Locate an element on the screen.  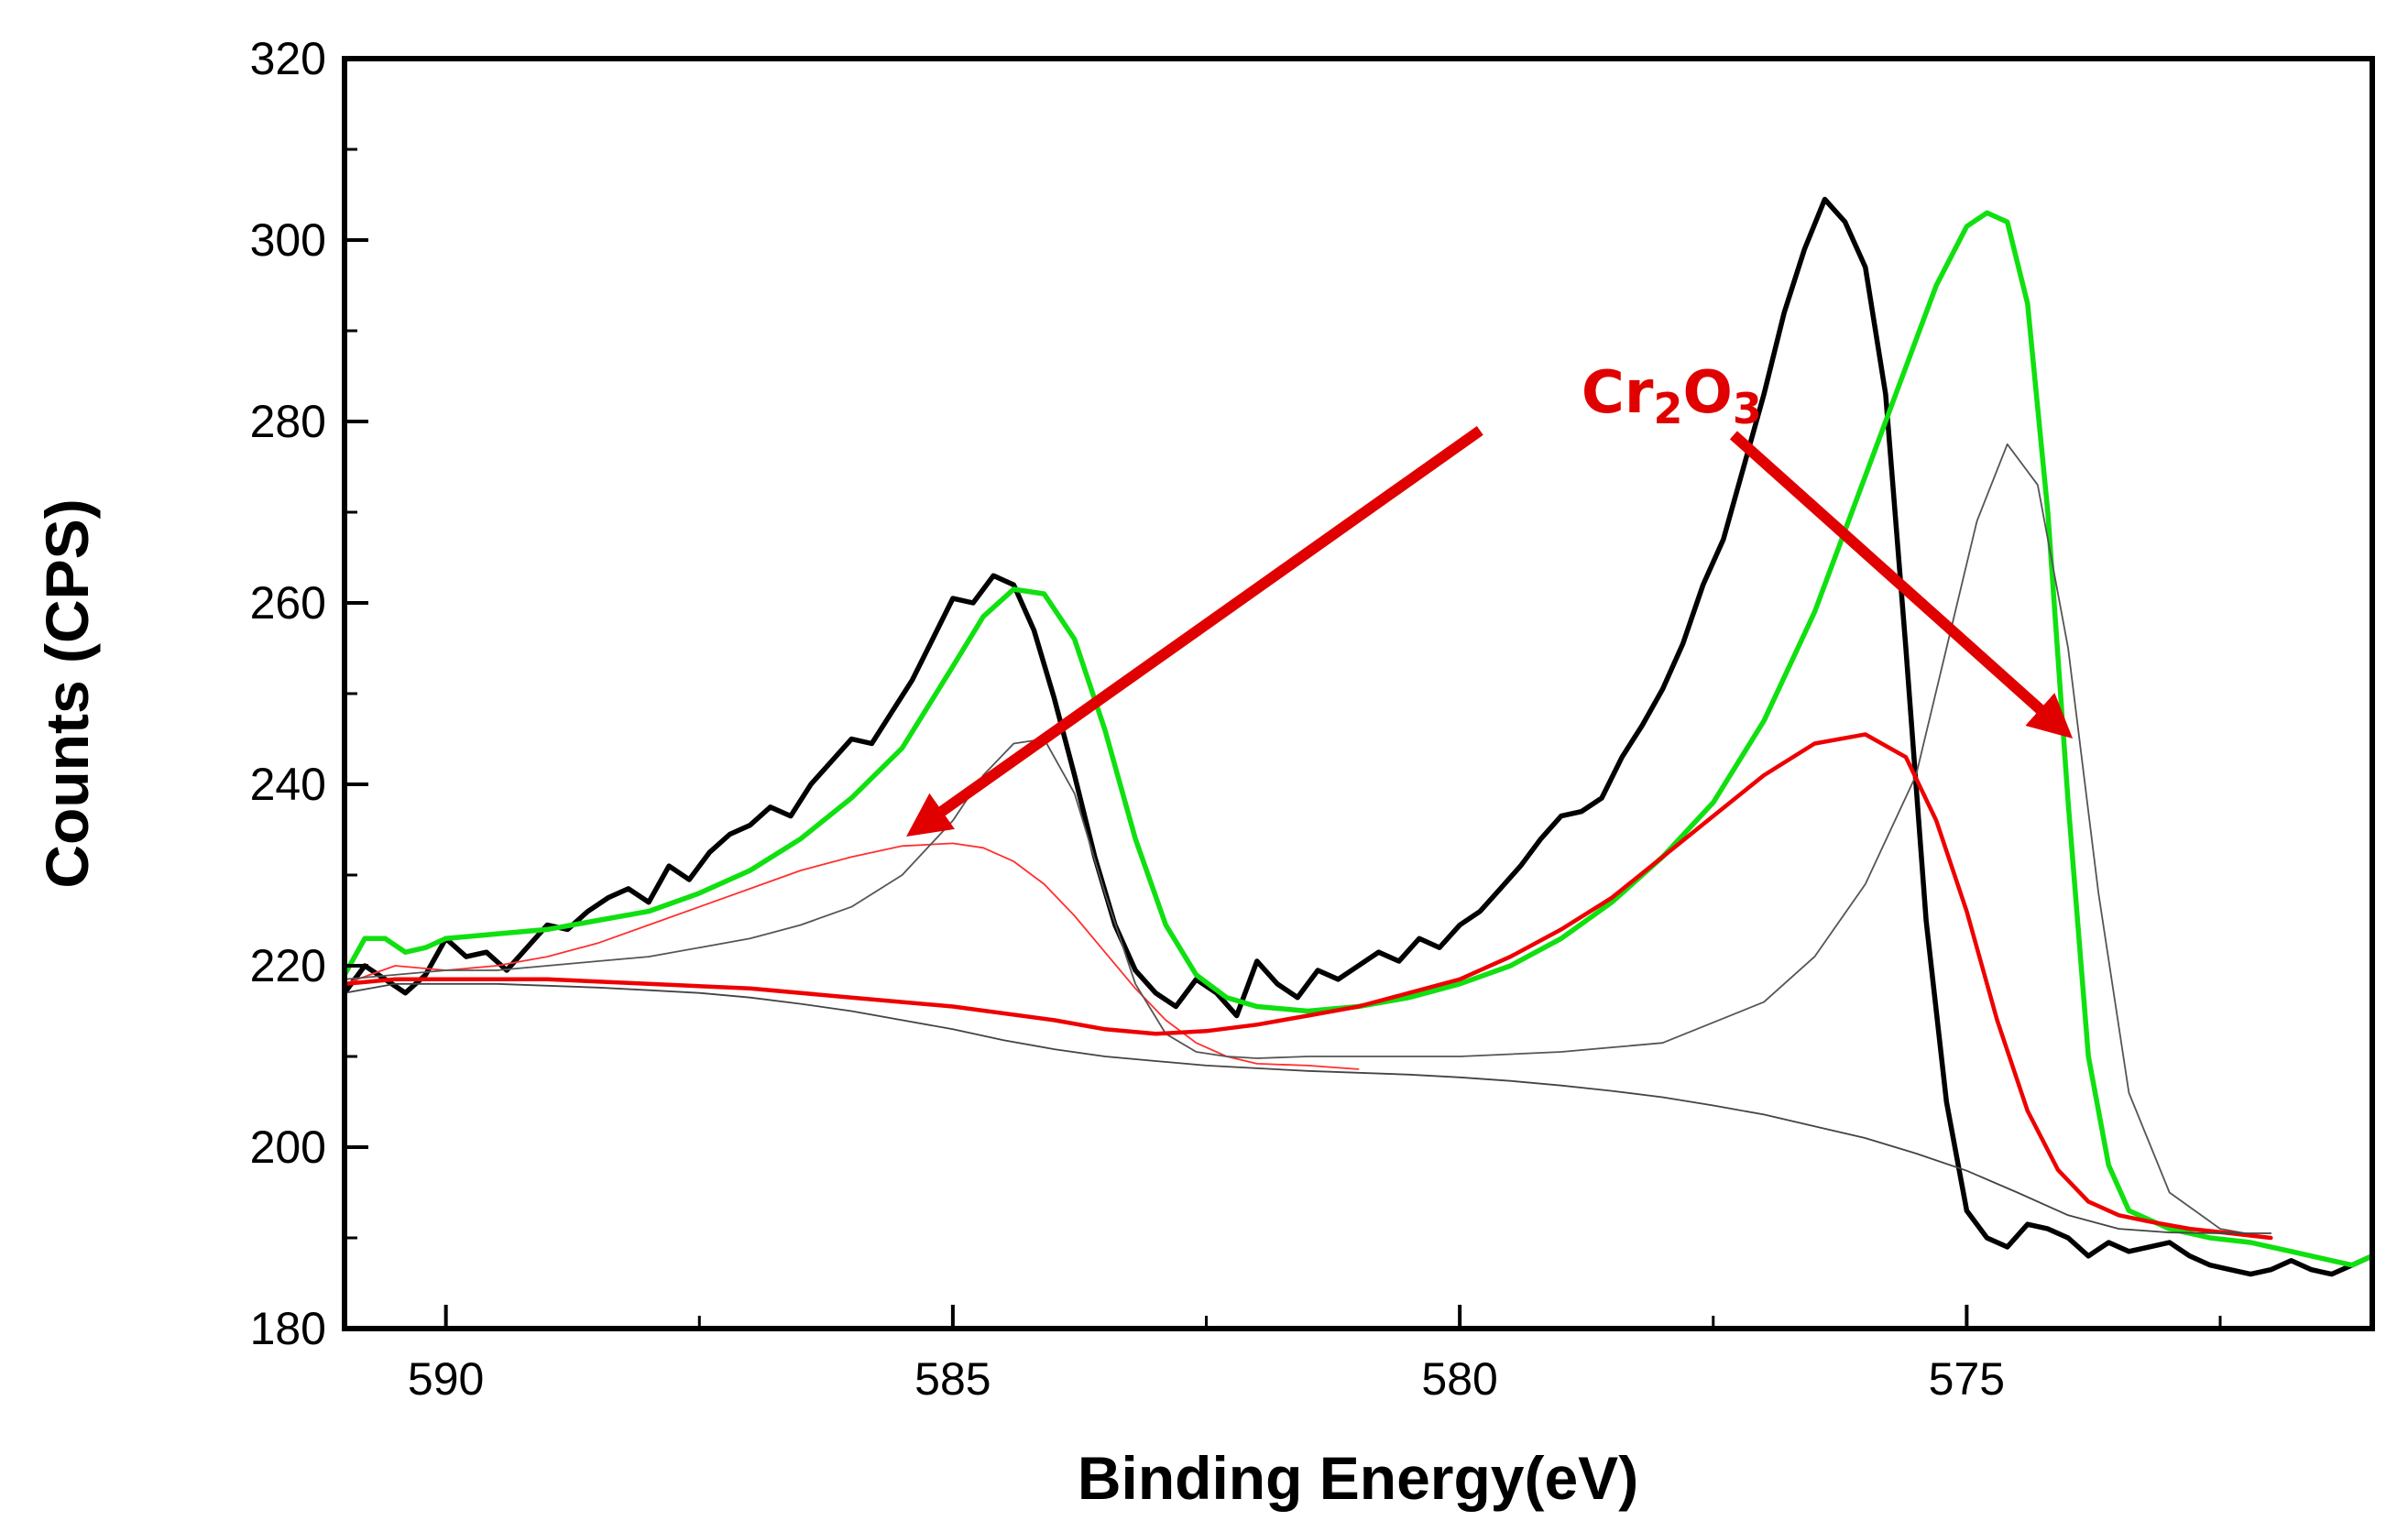
annotation-o: O is located at coordinates (1707, 393).